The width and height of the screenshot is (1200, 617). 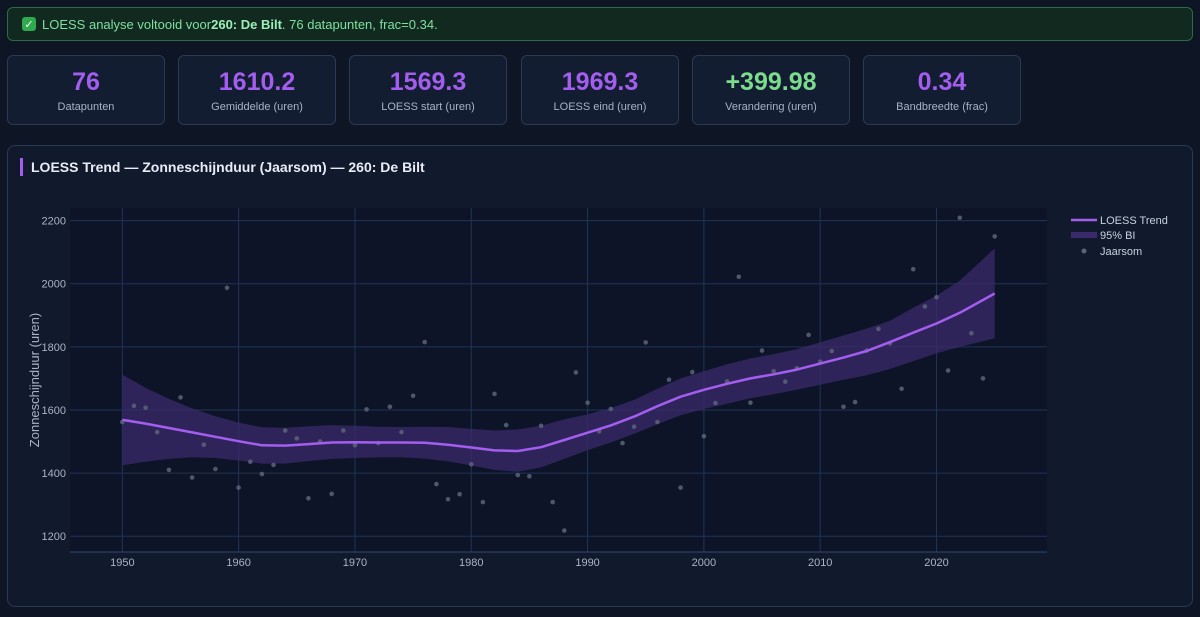 What do you see at coordinates (600, 82) in the screenshot?
I see `stat-value: 1969.3` at bounding box center [600, 82].